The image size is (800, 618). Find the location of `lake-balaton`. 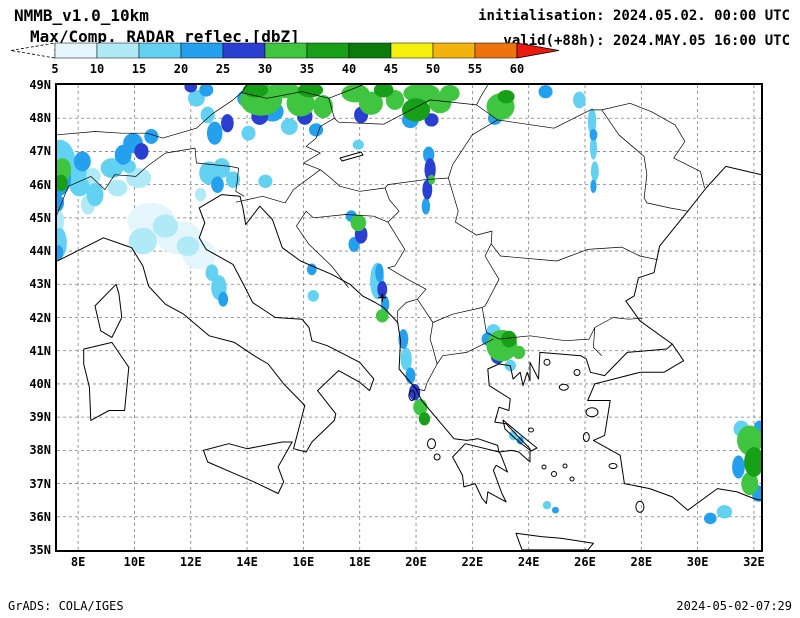

lake-balaton is located at coordinates (351, 156).